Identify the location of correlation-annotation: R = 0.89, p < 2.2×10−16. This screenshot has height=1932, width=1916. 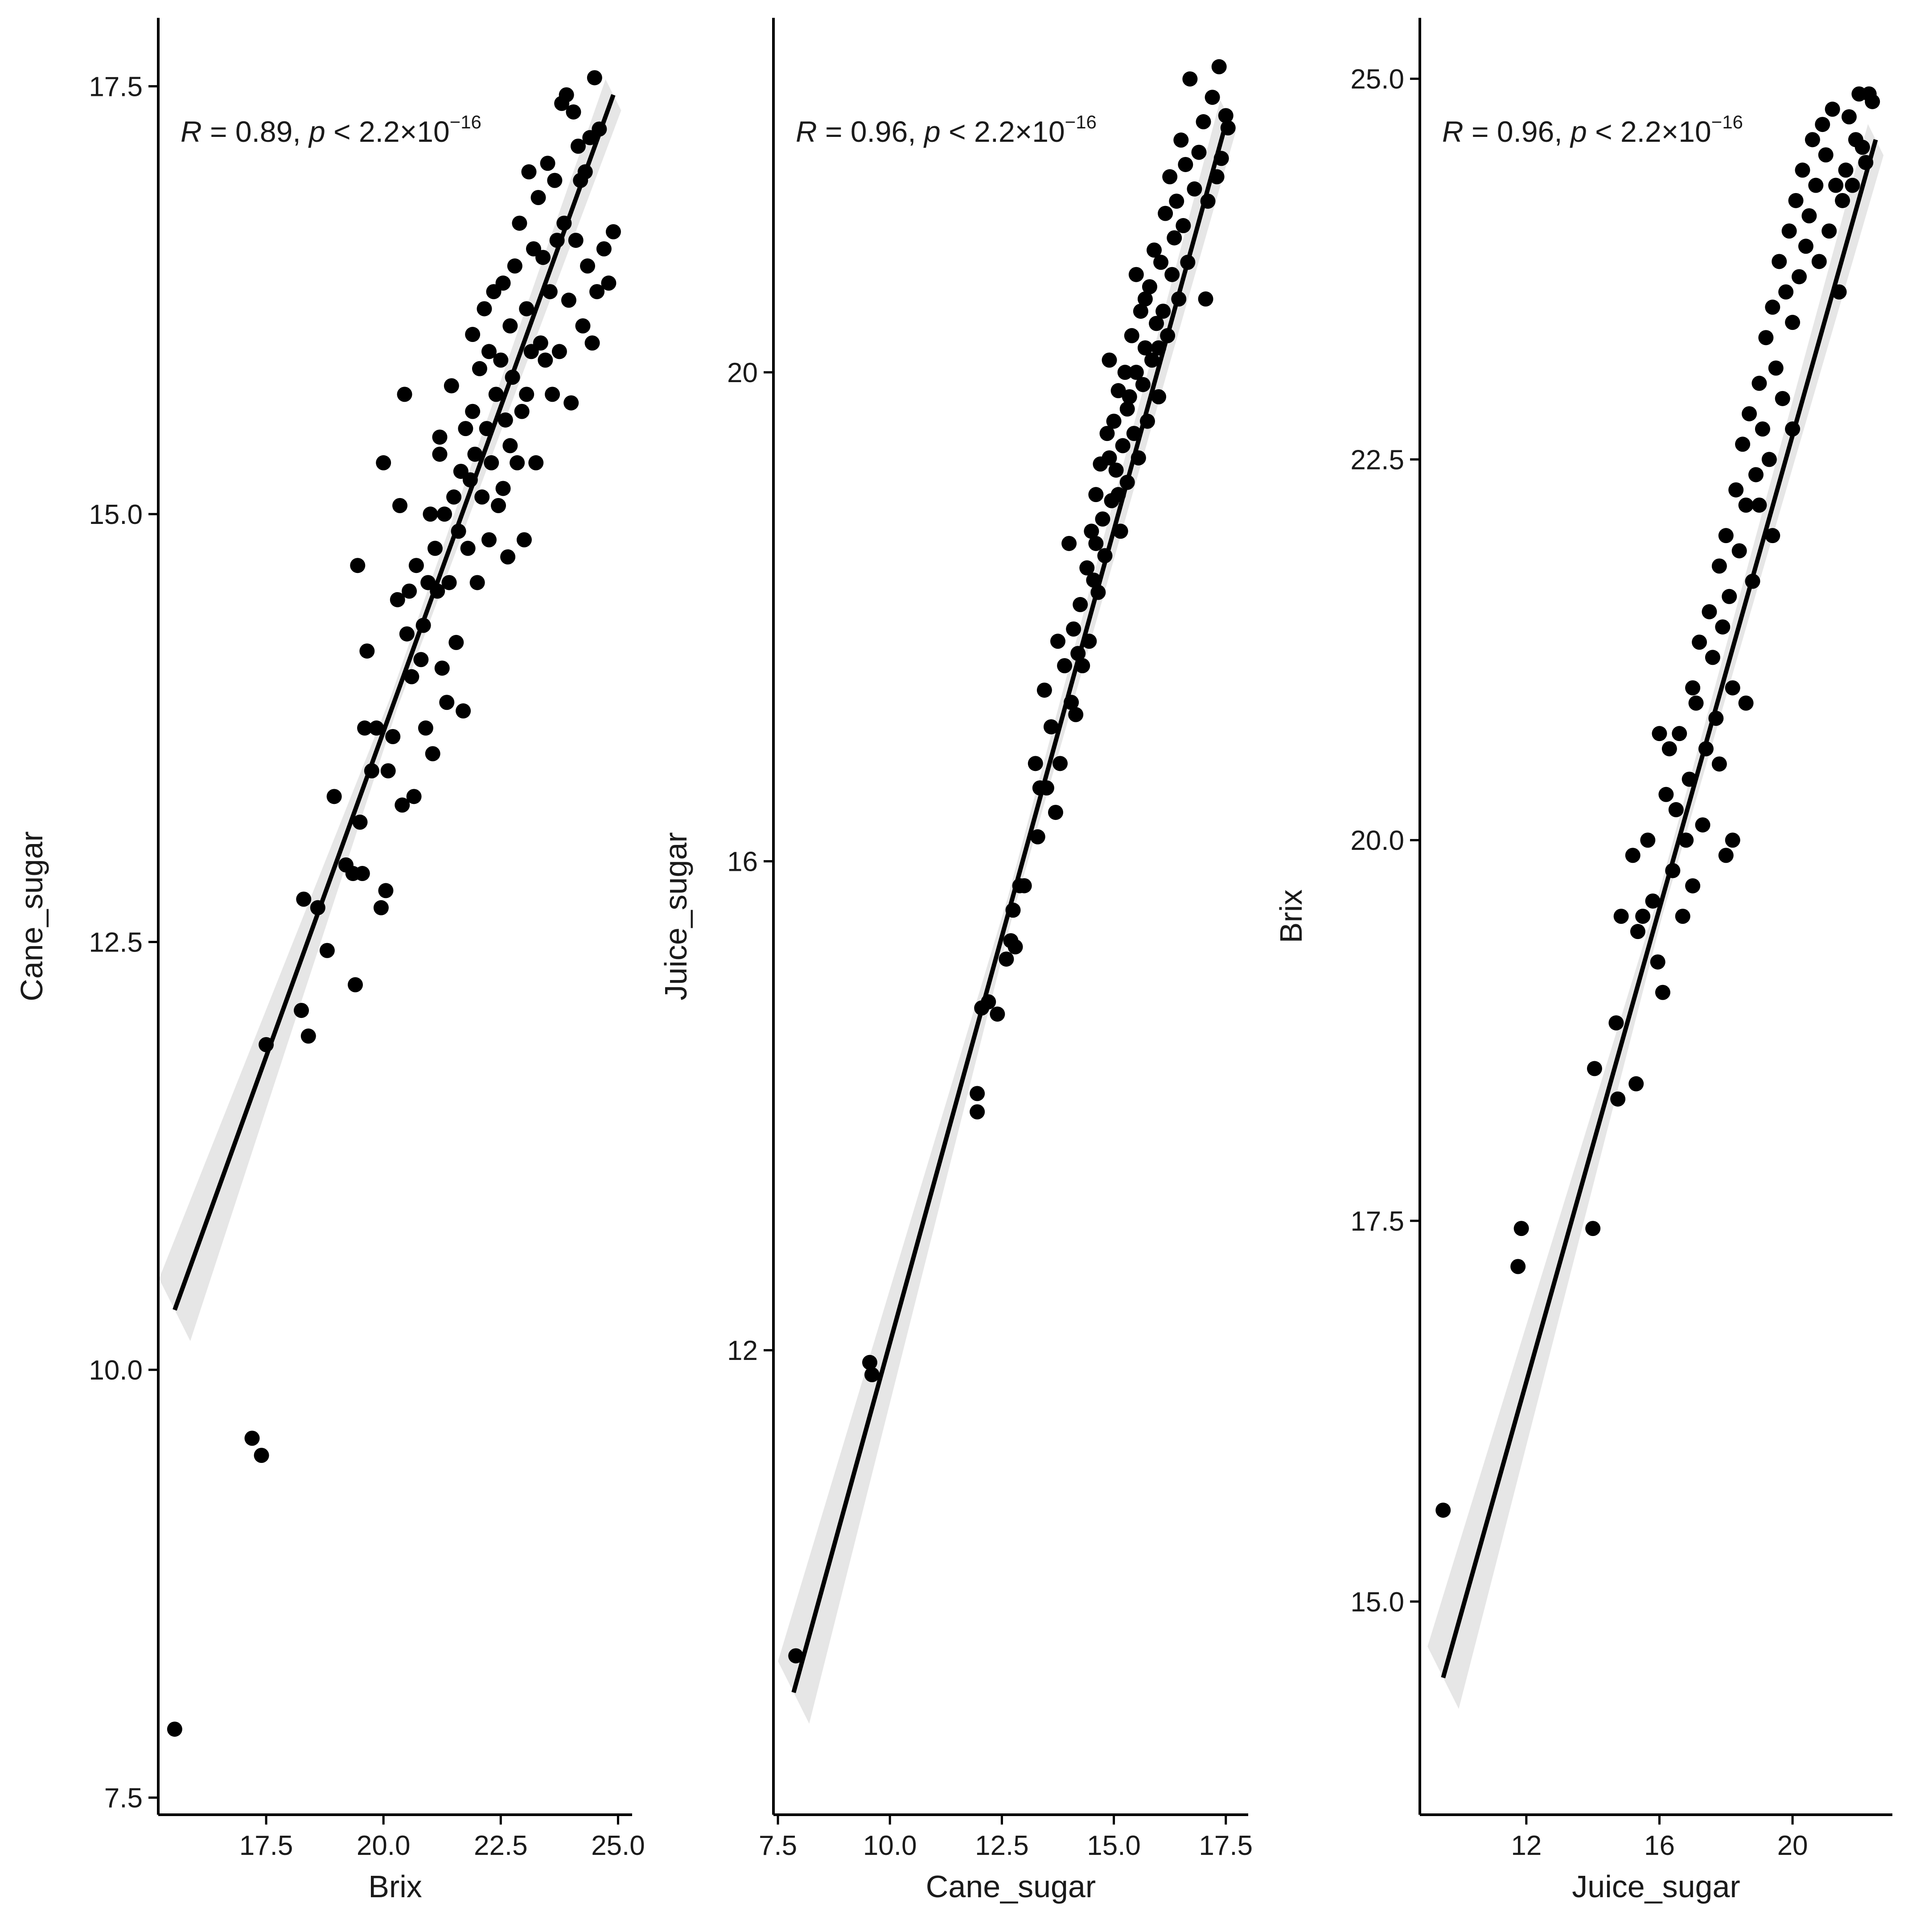
(331, 129).